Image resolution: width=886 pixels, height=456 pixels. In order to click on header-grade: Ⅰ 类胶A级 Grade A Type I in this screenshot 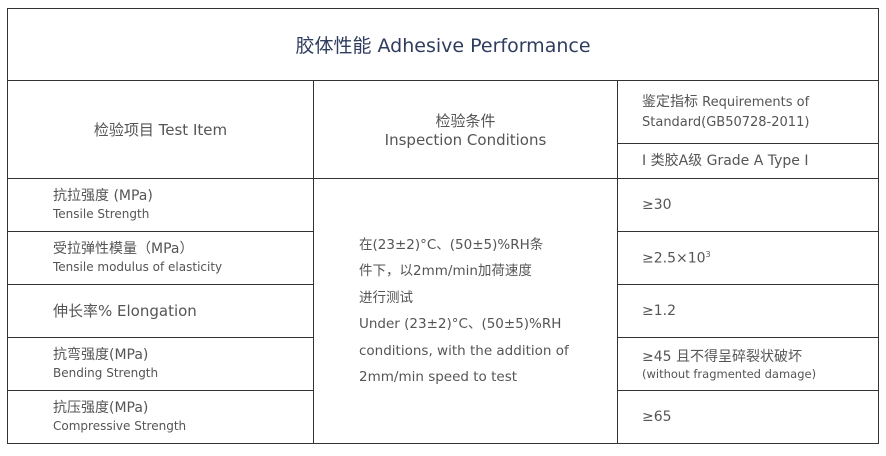, I will do `click(748, 161)`.